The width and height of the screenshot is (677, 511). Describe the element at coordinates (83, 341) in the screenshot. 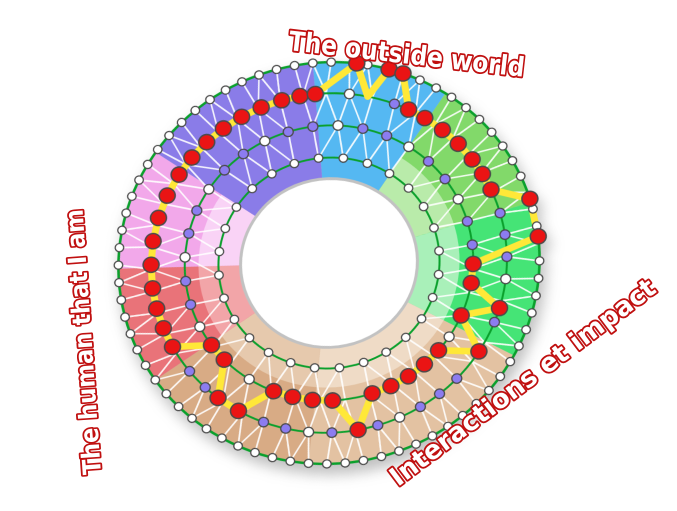

I see `label-human-that-i-am: The human that I am` at that location.